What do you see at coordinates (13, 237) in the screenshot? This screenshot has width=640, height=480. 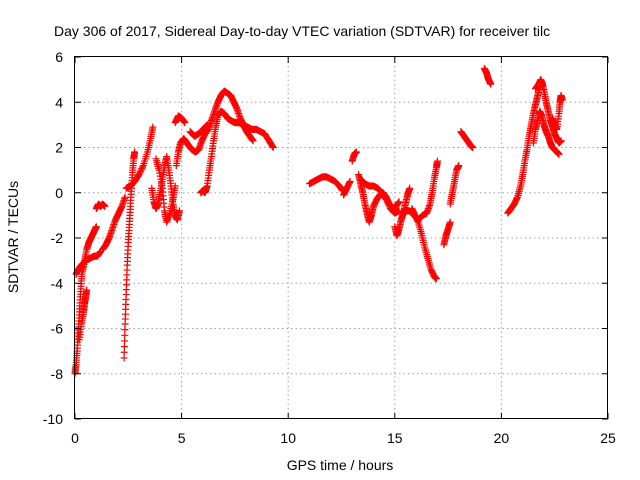 I see `y-axis-label: SDTVAR / TECUs` at bounding box center [13, 237].